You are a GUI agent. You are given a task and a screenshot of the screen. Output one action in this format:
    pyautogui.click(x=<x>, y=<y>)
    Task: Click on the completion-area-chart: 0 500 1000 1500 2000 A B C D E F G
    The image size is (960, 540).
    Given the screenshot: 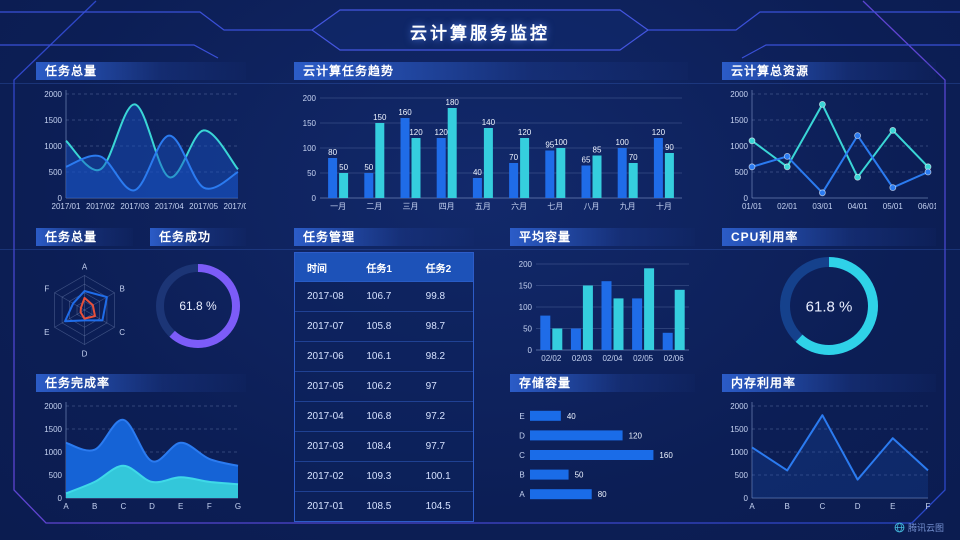 What is the action you would take?
    pyautogui.click(x=142, y=456)
    